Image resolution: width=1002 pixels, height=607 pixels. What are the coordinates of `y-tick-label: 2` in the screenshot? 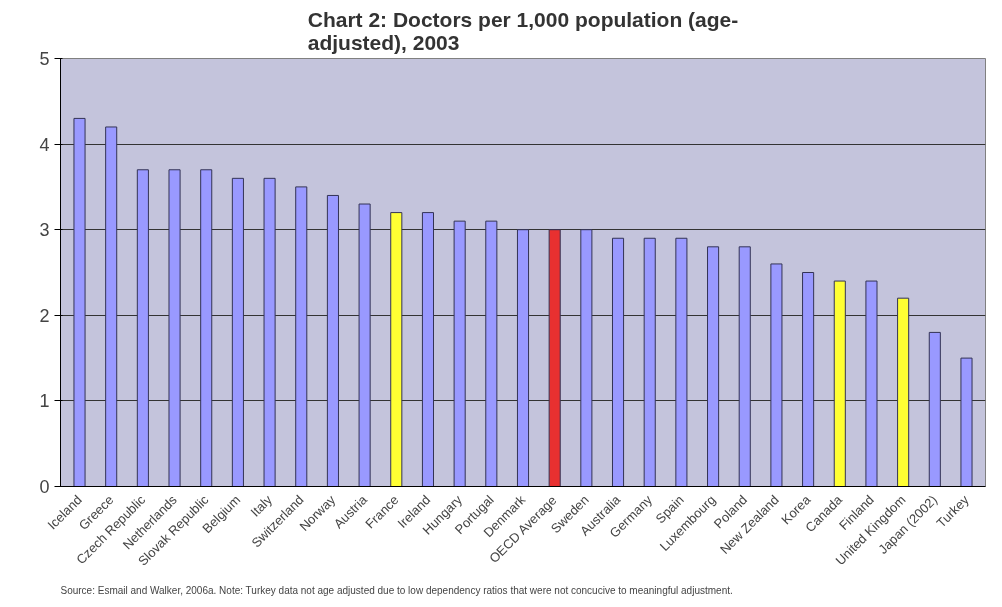 It's located at (44, 315).